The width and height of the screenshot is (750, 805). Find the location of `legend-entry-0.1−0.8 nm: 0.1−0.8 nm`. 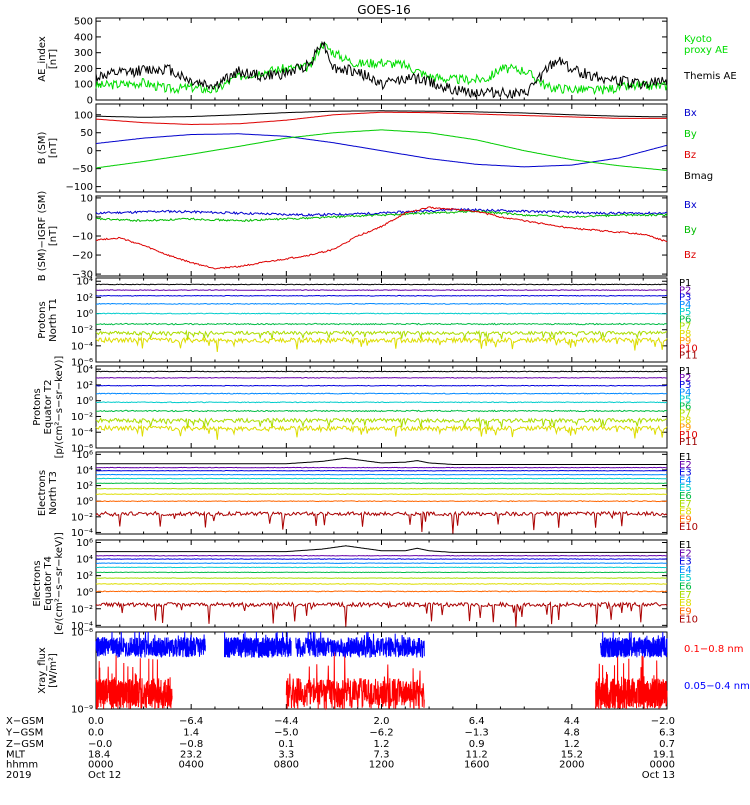

legend-entry-0.1−0.8 nm: 0.1−0.8 nm is located at coordinates (713, 649).